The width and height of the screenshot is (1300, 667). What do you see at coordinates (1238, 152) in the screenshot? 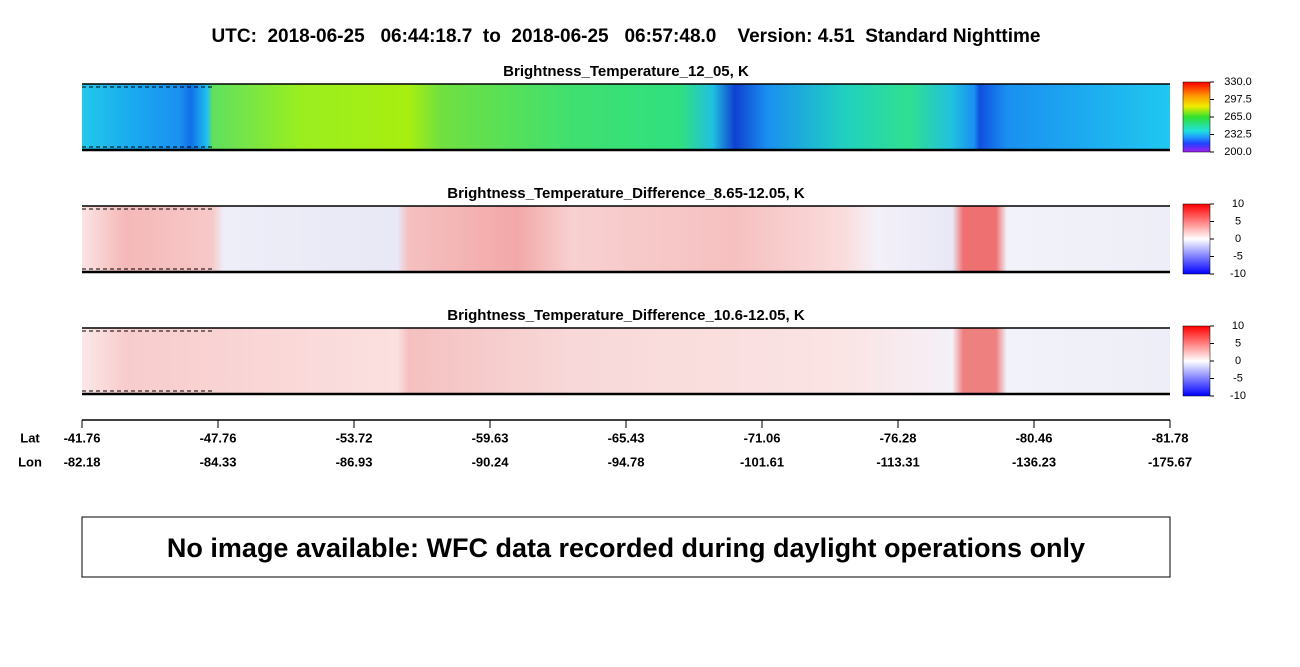
I see `colorbar-label: 200.0` at bounding box center [1238, 152].